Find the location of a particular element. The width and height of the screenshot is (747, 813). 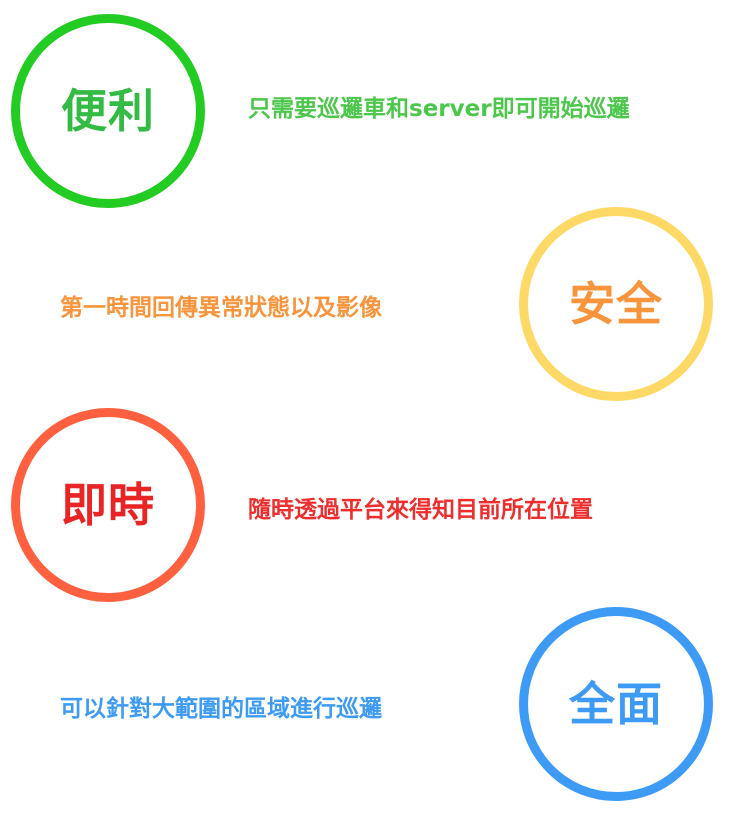

feature-circle-safety: 安全 is located at coordinates (616, 304).